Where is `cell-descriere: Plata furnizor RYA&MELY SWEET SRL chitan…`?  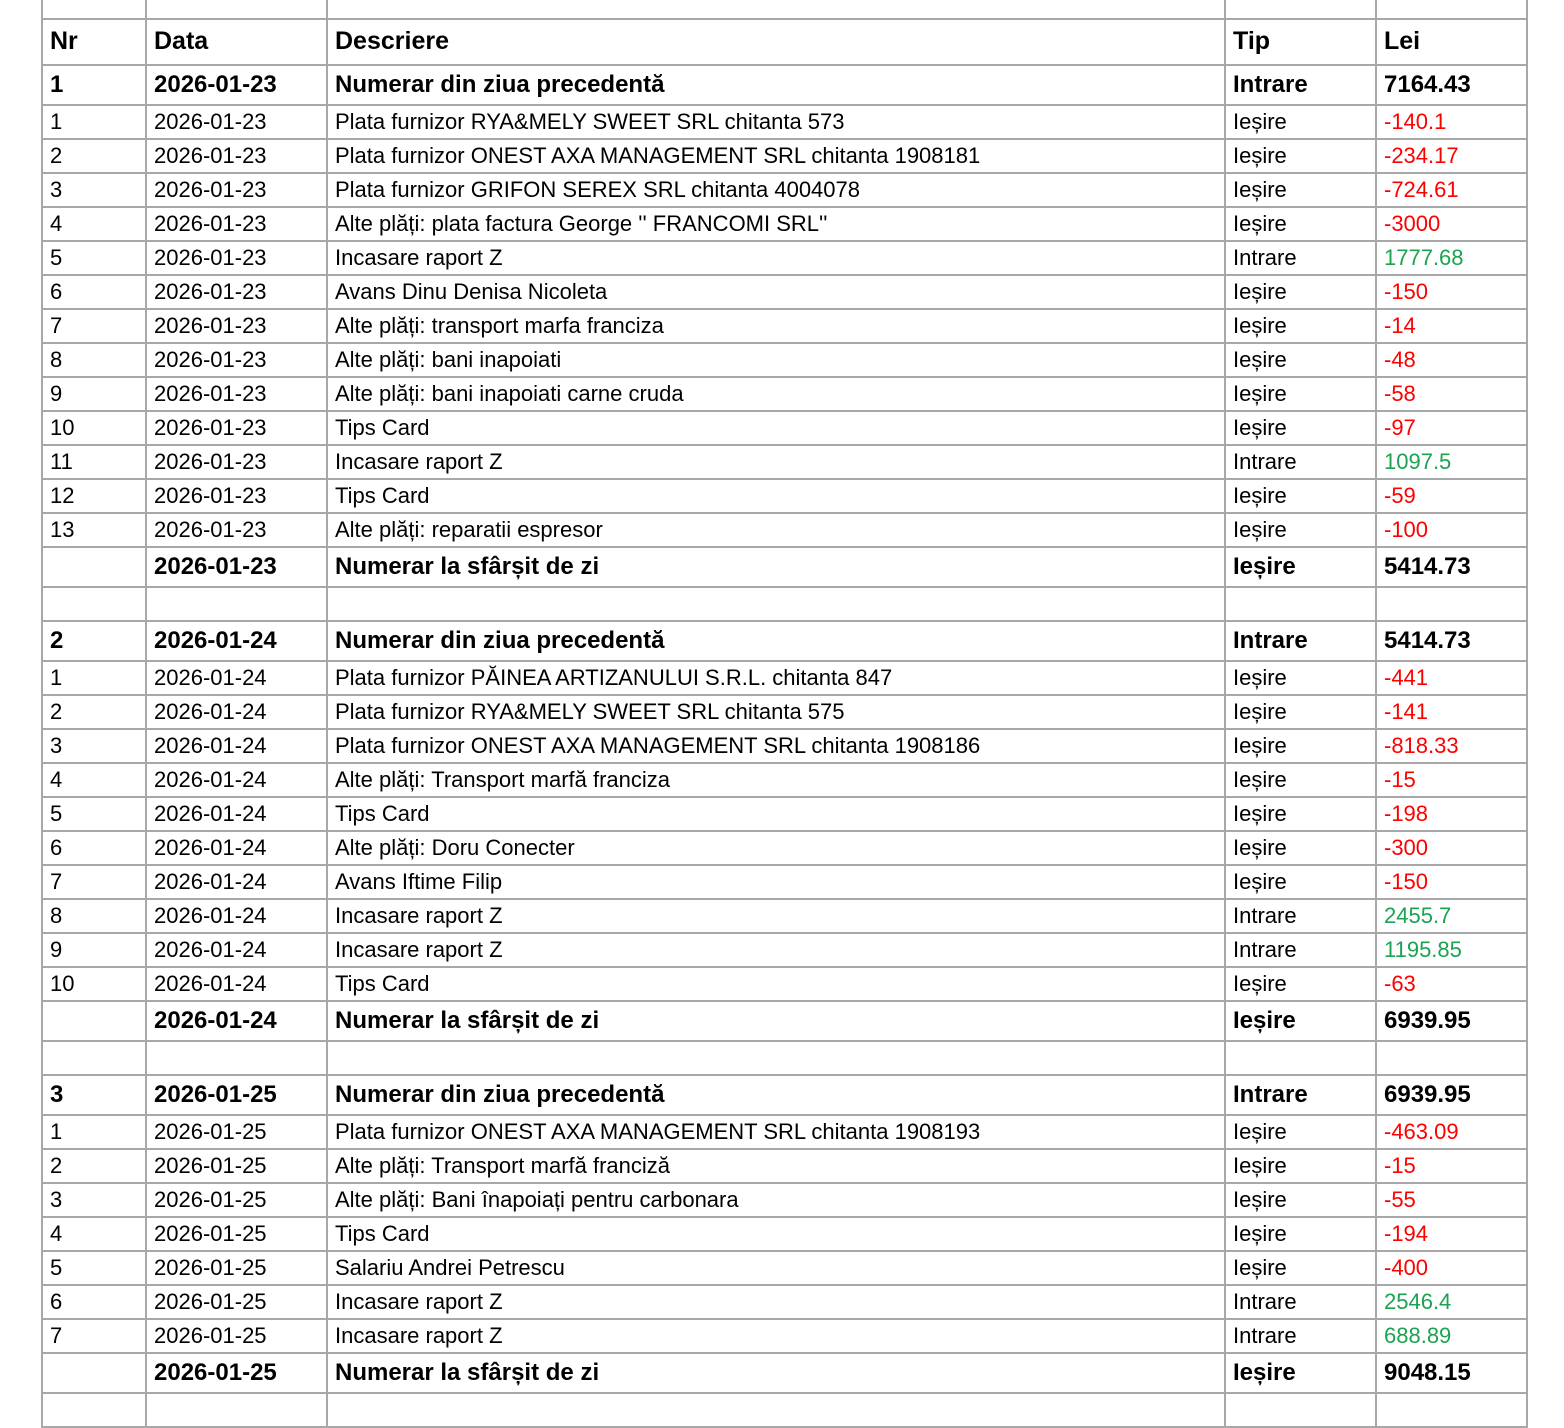
cell-descriere: Plata furnizor RYA&MELY SWEET SRL chitan… is located at coordinates (776, 712).